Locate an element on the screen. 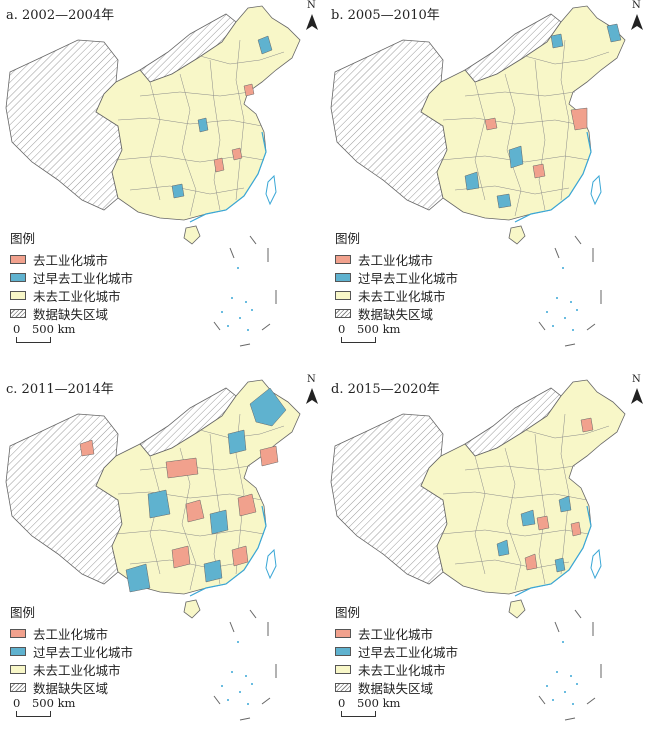 The image size is (650, 749). legend: 图例 去工业化城市 过早去工业化城市 未去工业化城市 数据缺失区域 is located at coordinates (396, 649).